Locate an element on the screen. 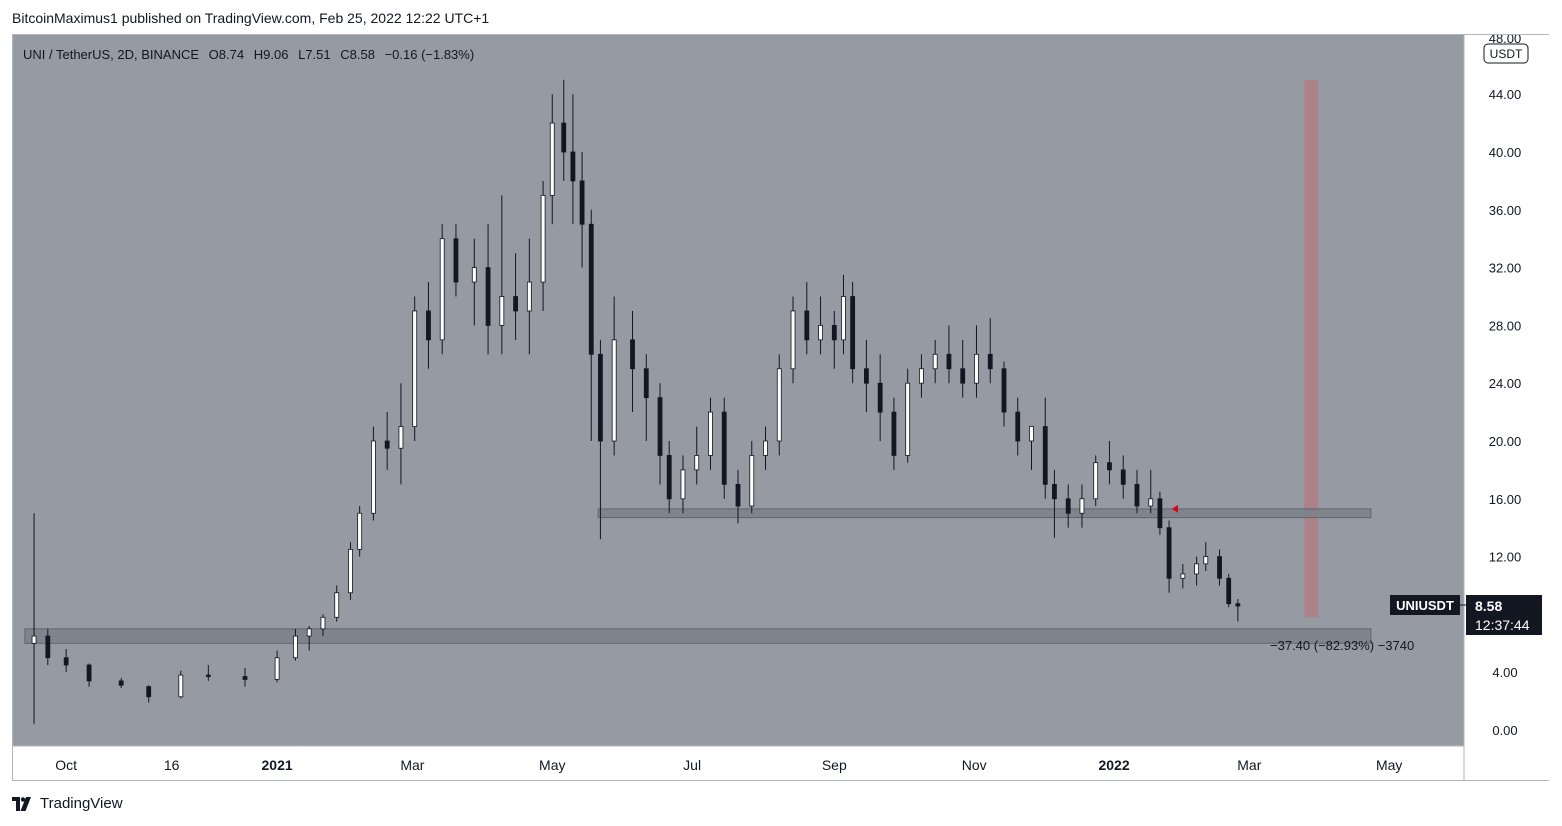 The width and height of the screenshot is (1562, 826). price-tick-top-partial: 48.00 is located at coordinates (1505, 40).